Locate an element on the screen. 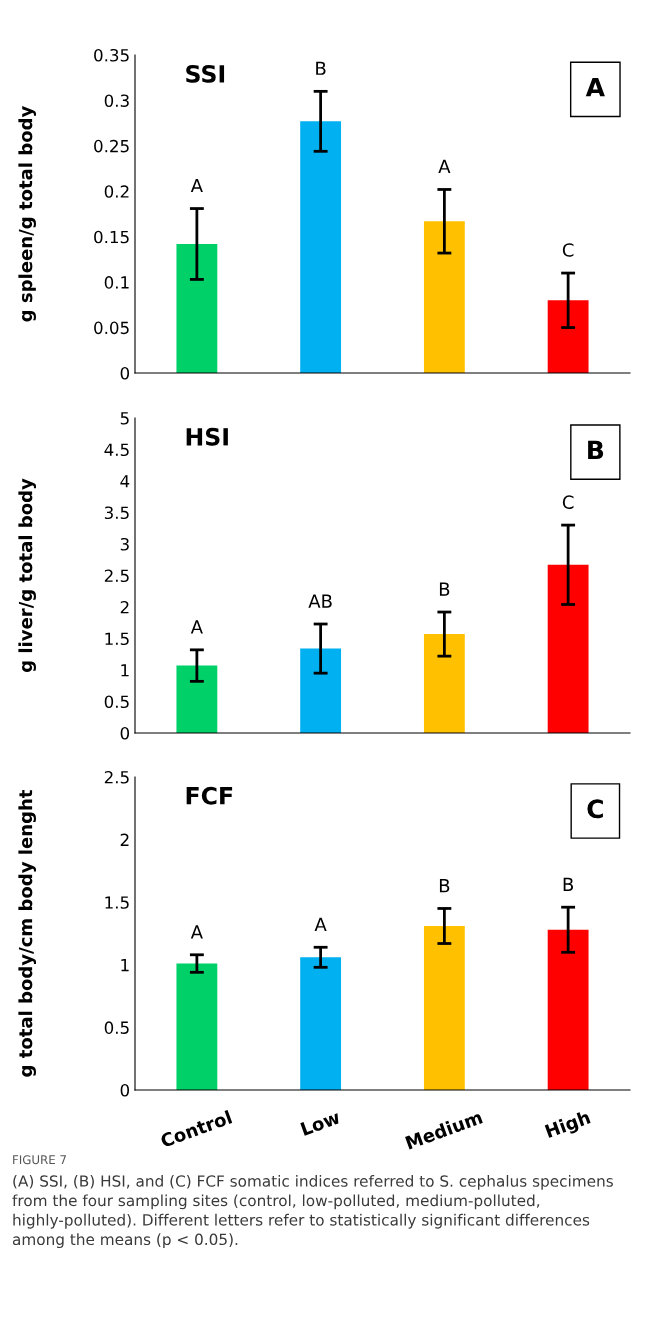 This screenshot has width=646, height=1324. chart-title: HSI is located at coordinates (207, 436).